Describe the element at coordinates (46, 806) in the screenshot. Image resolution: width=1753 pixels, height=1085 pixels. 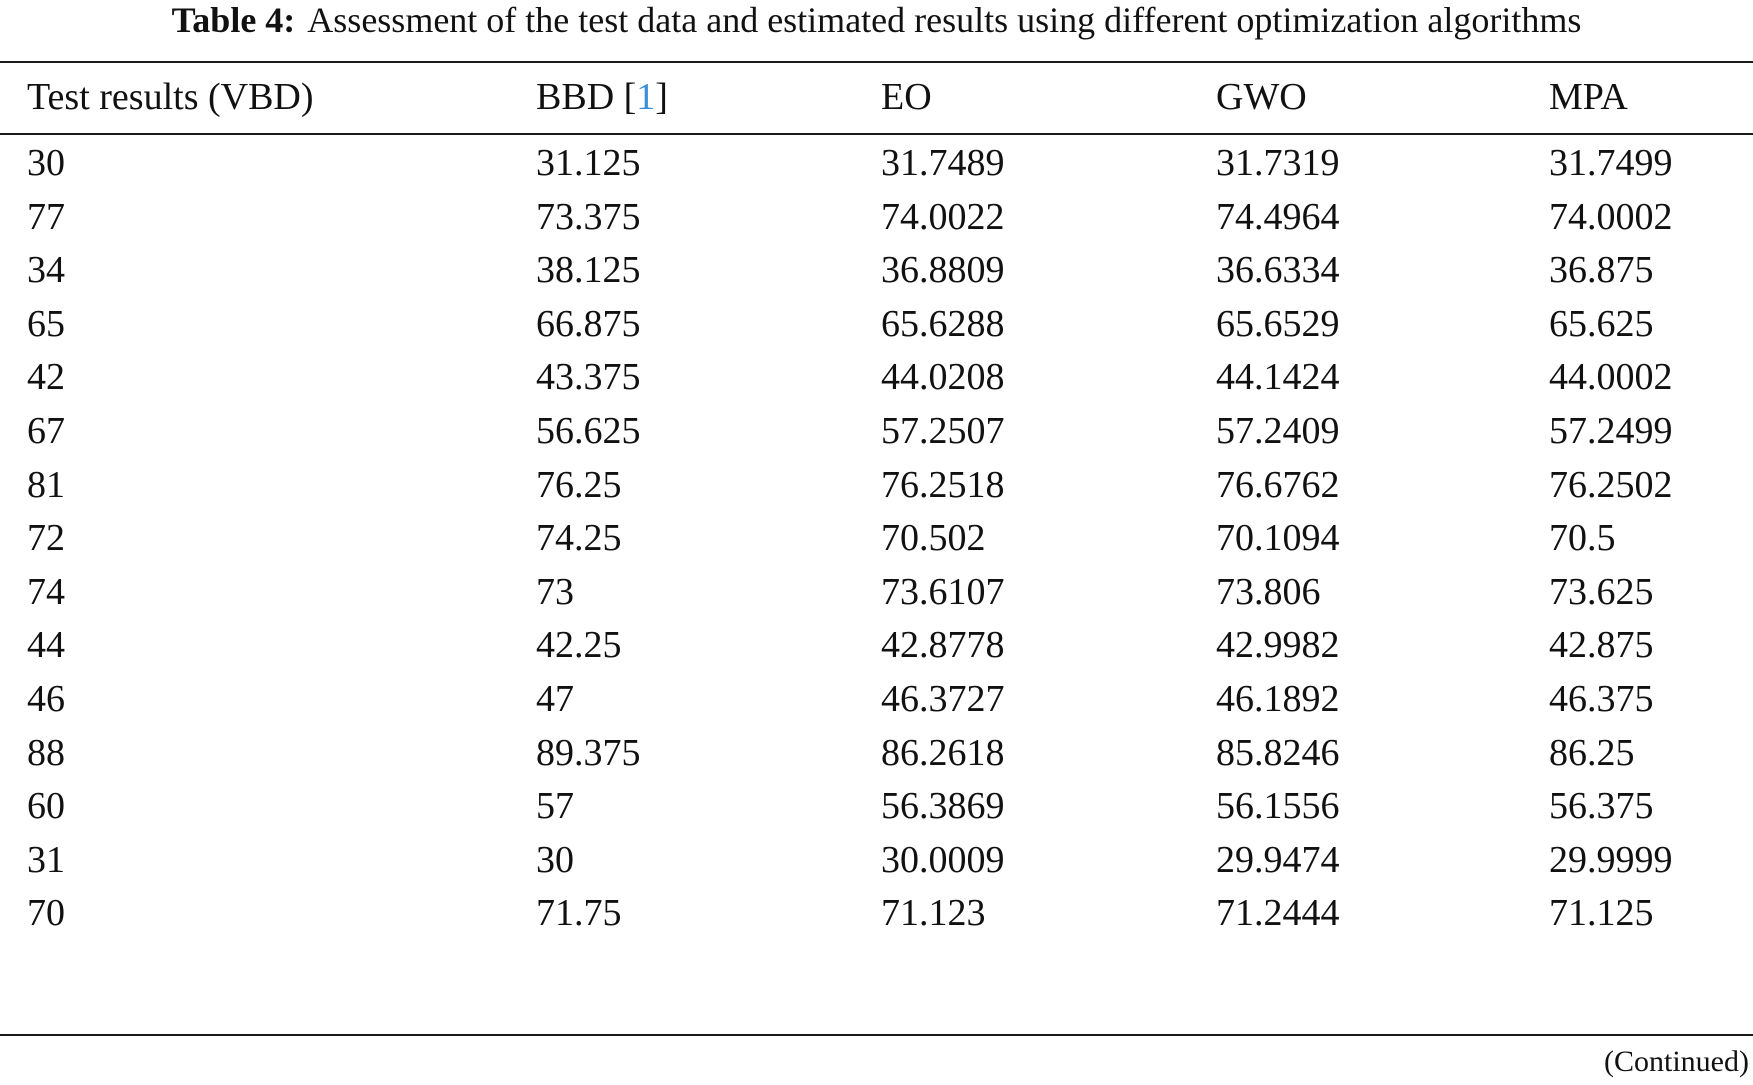
I see `table-cell: 60` at that location.